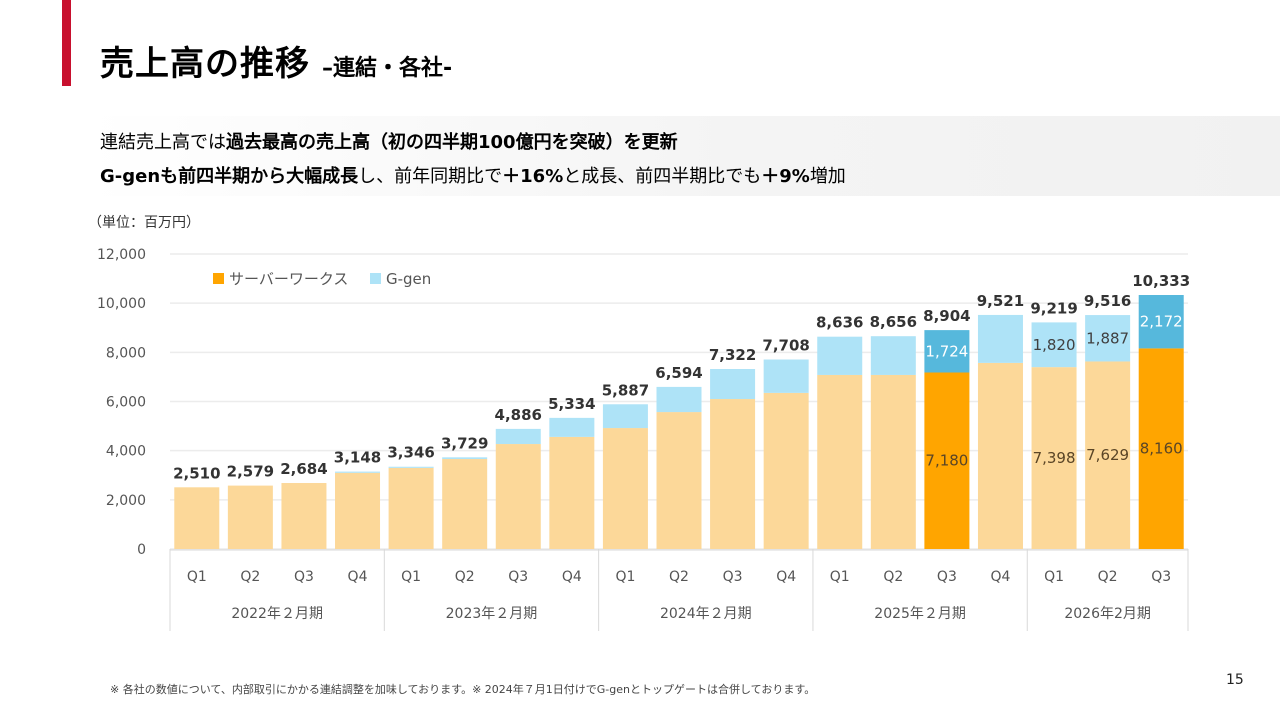 The height and width of the screenshot is (720, 1280). I want to click on fiscal-year-label: 2023年２月期, so click(492, 614).